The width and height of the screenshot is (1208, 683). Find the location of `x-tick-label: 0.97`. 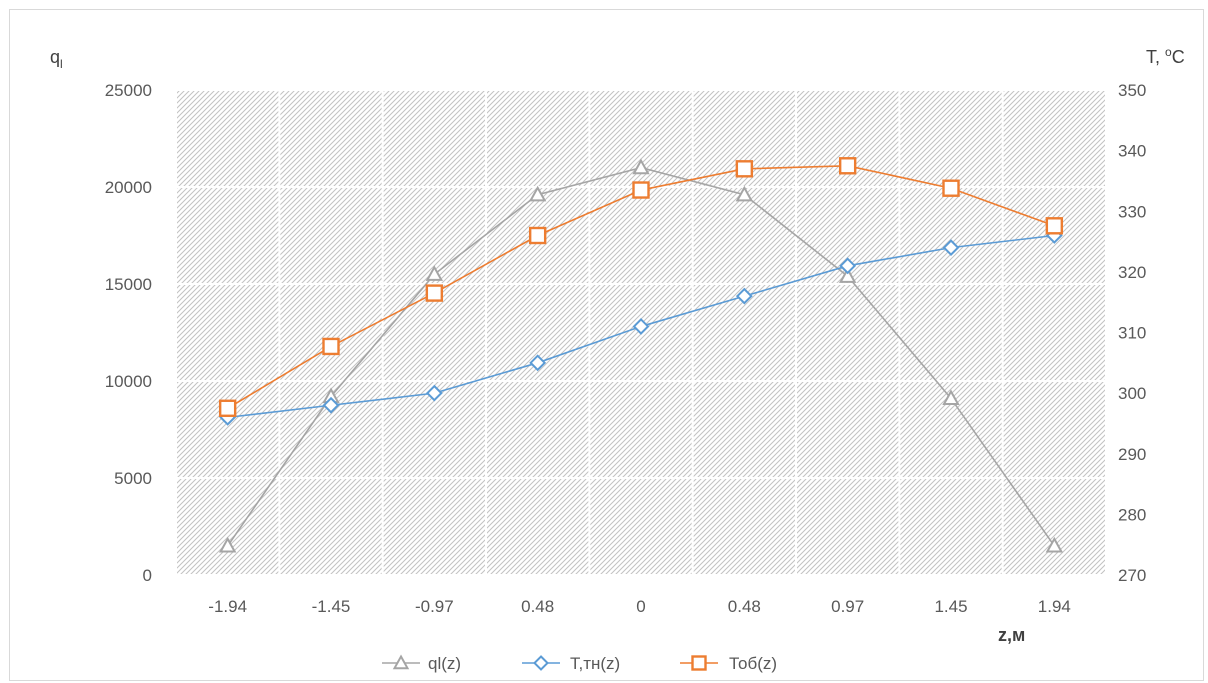

x-tick-label: 0.97 is located at coordinates (847, 606).